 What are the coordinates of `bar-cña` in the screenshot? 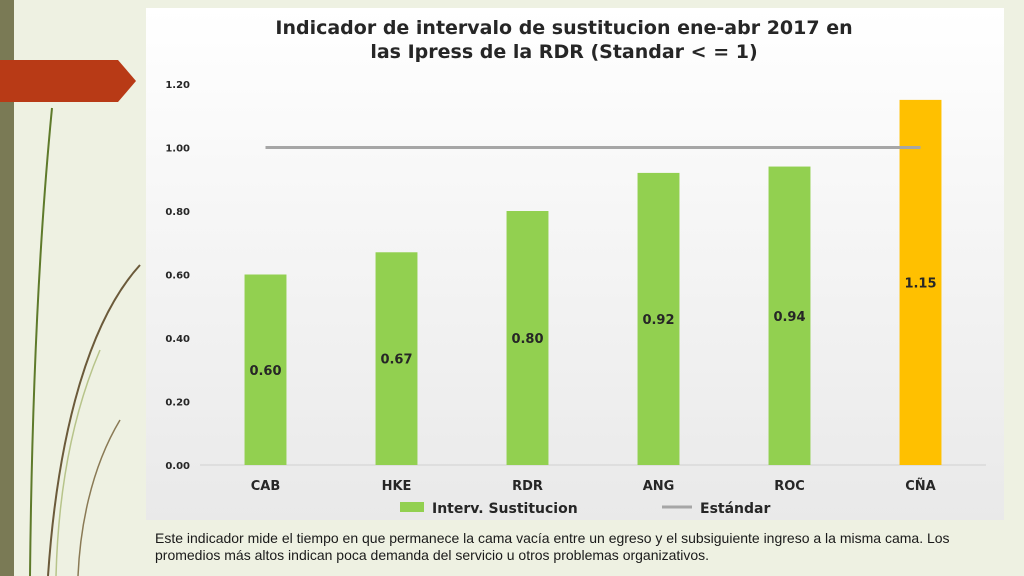 It's located at (920, 282).